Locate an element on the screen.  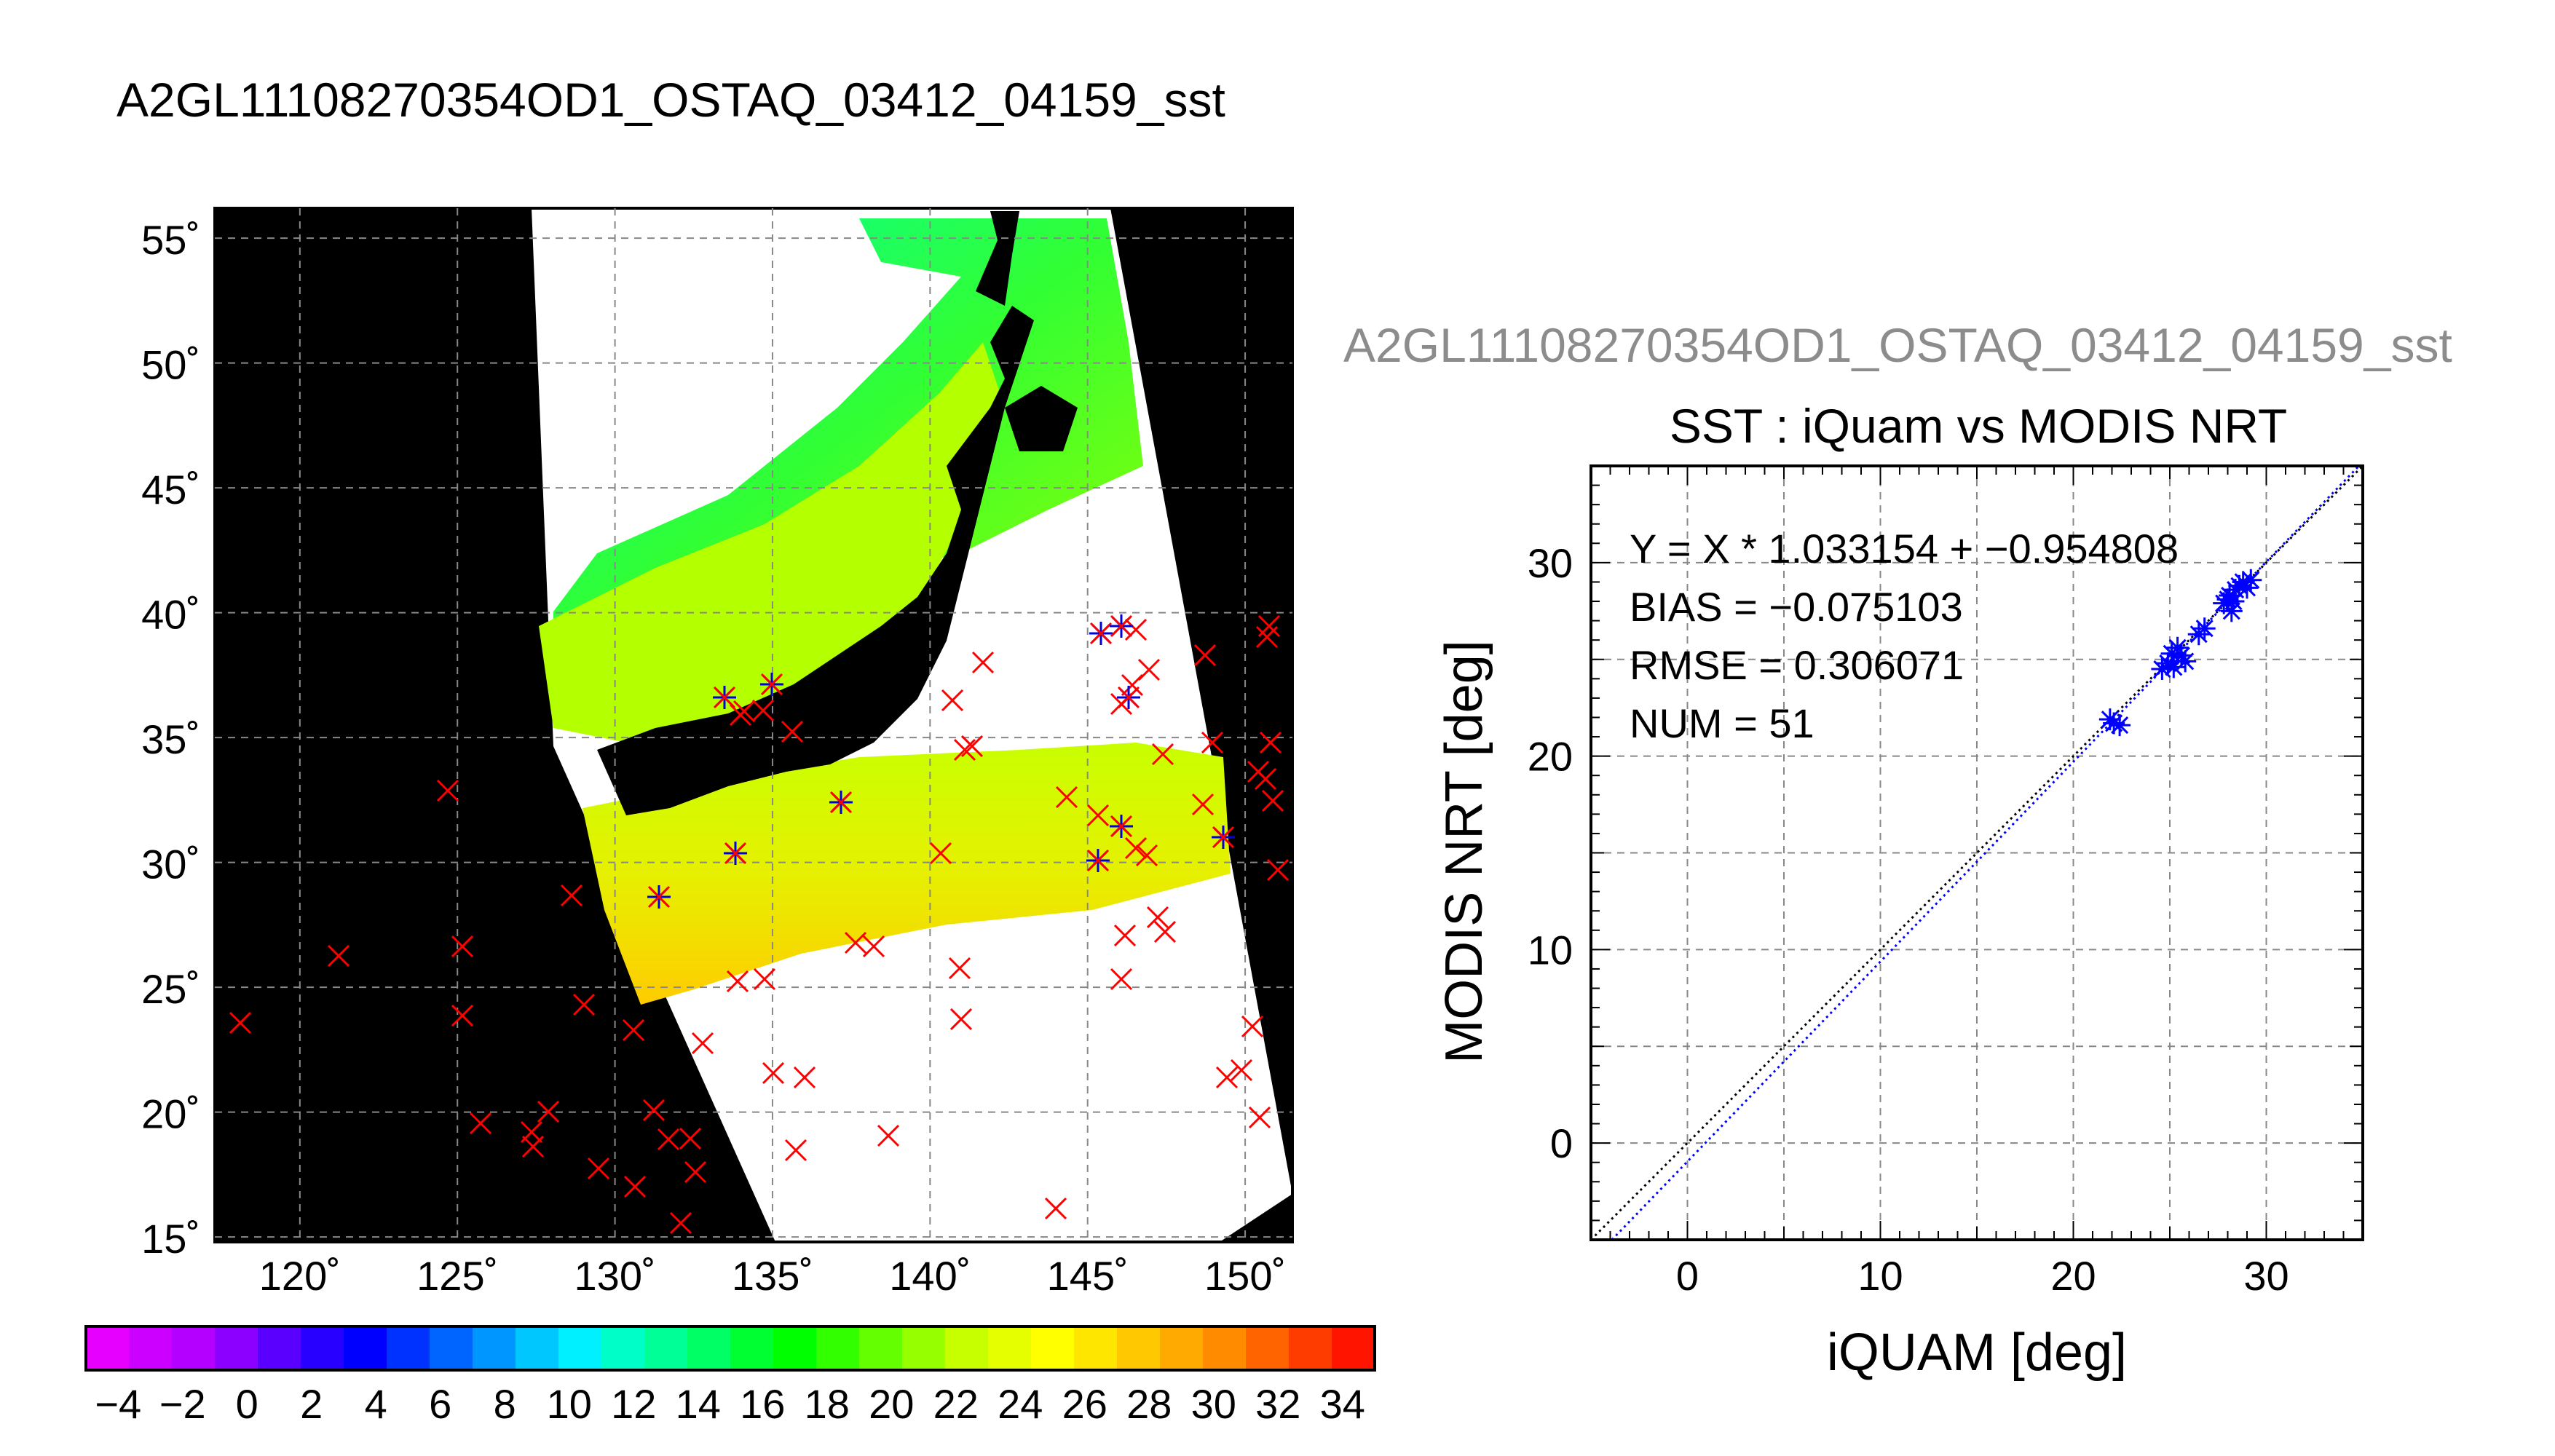
scatter-x-tick-label: 0 is located at coordinates (1687, 1276).